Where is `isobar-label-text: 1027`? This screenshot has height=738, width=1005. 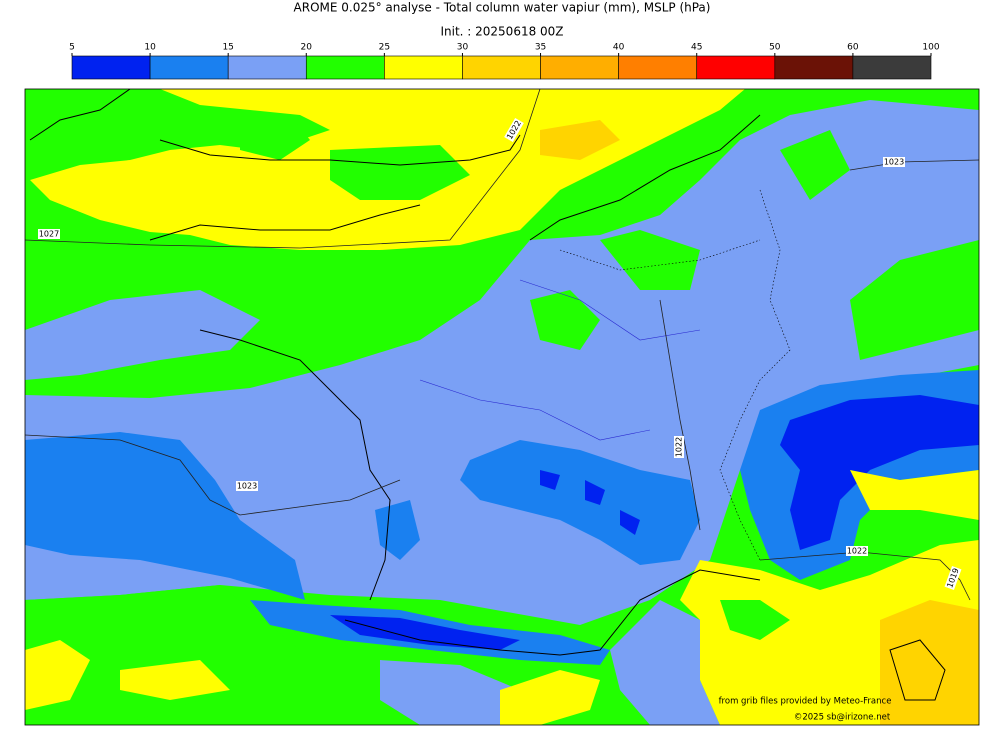 isobar-label-text: 1027 is located at coordinates (49, 234).